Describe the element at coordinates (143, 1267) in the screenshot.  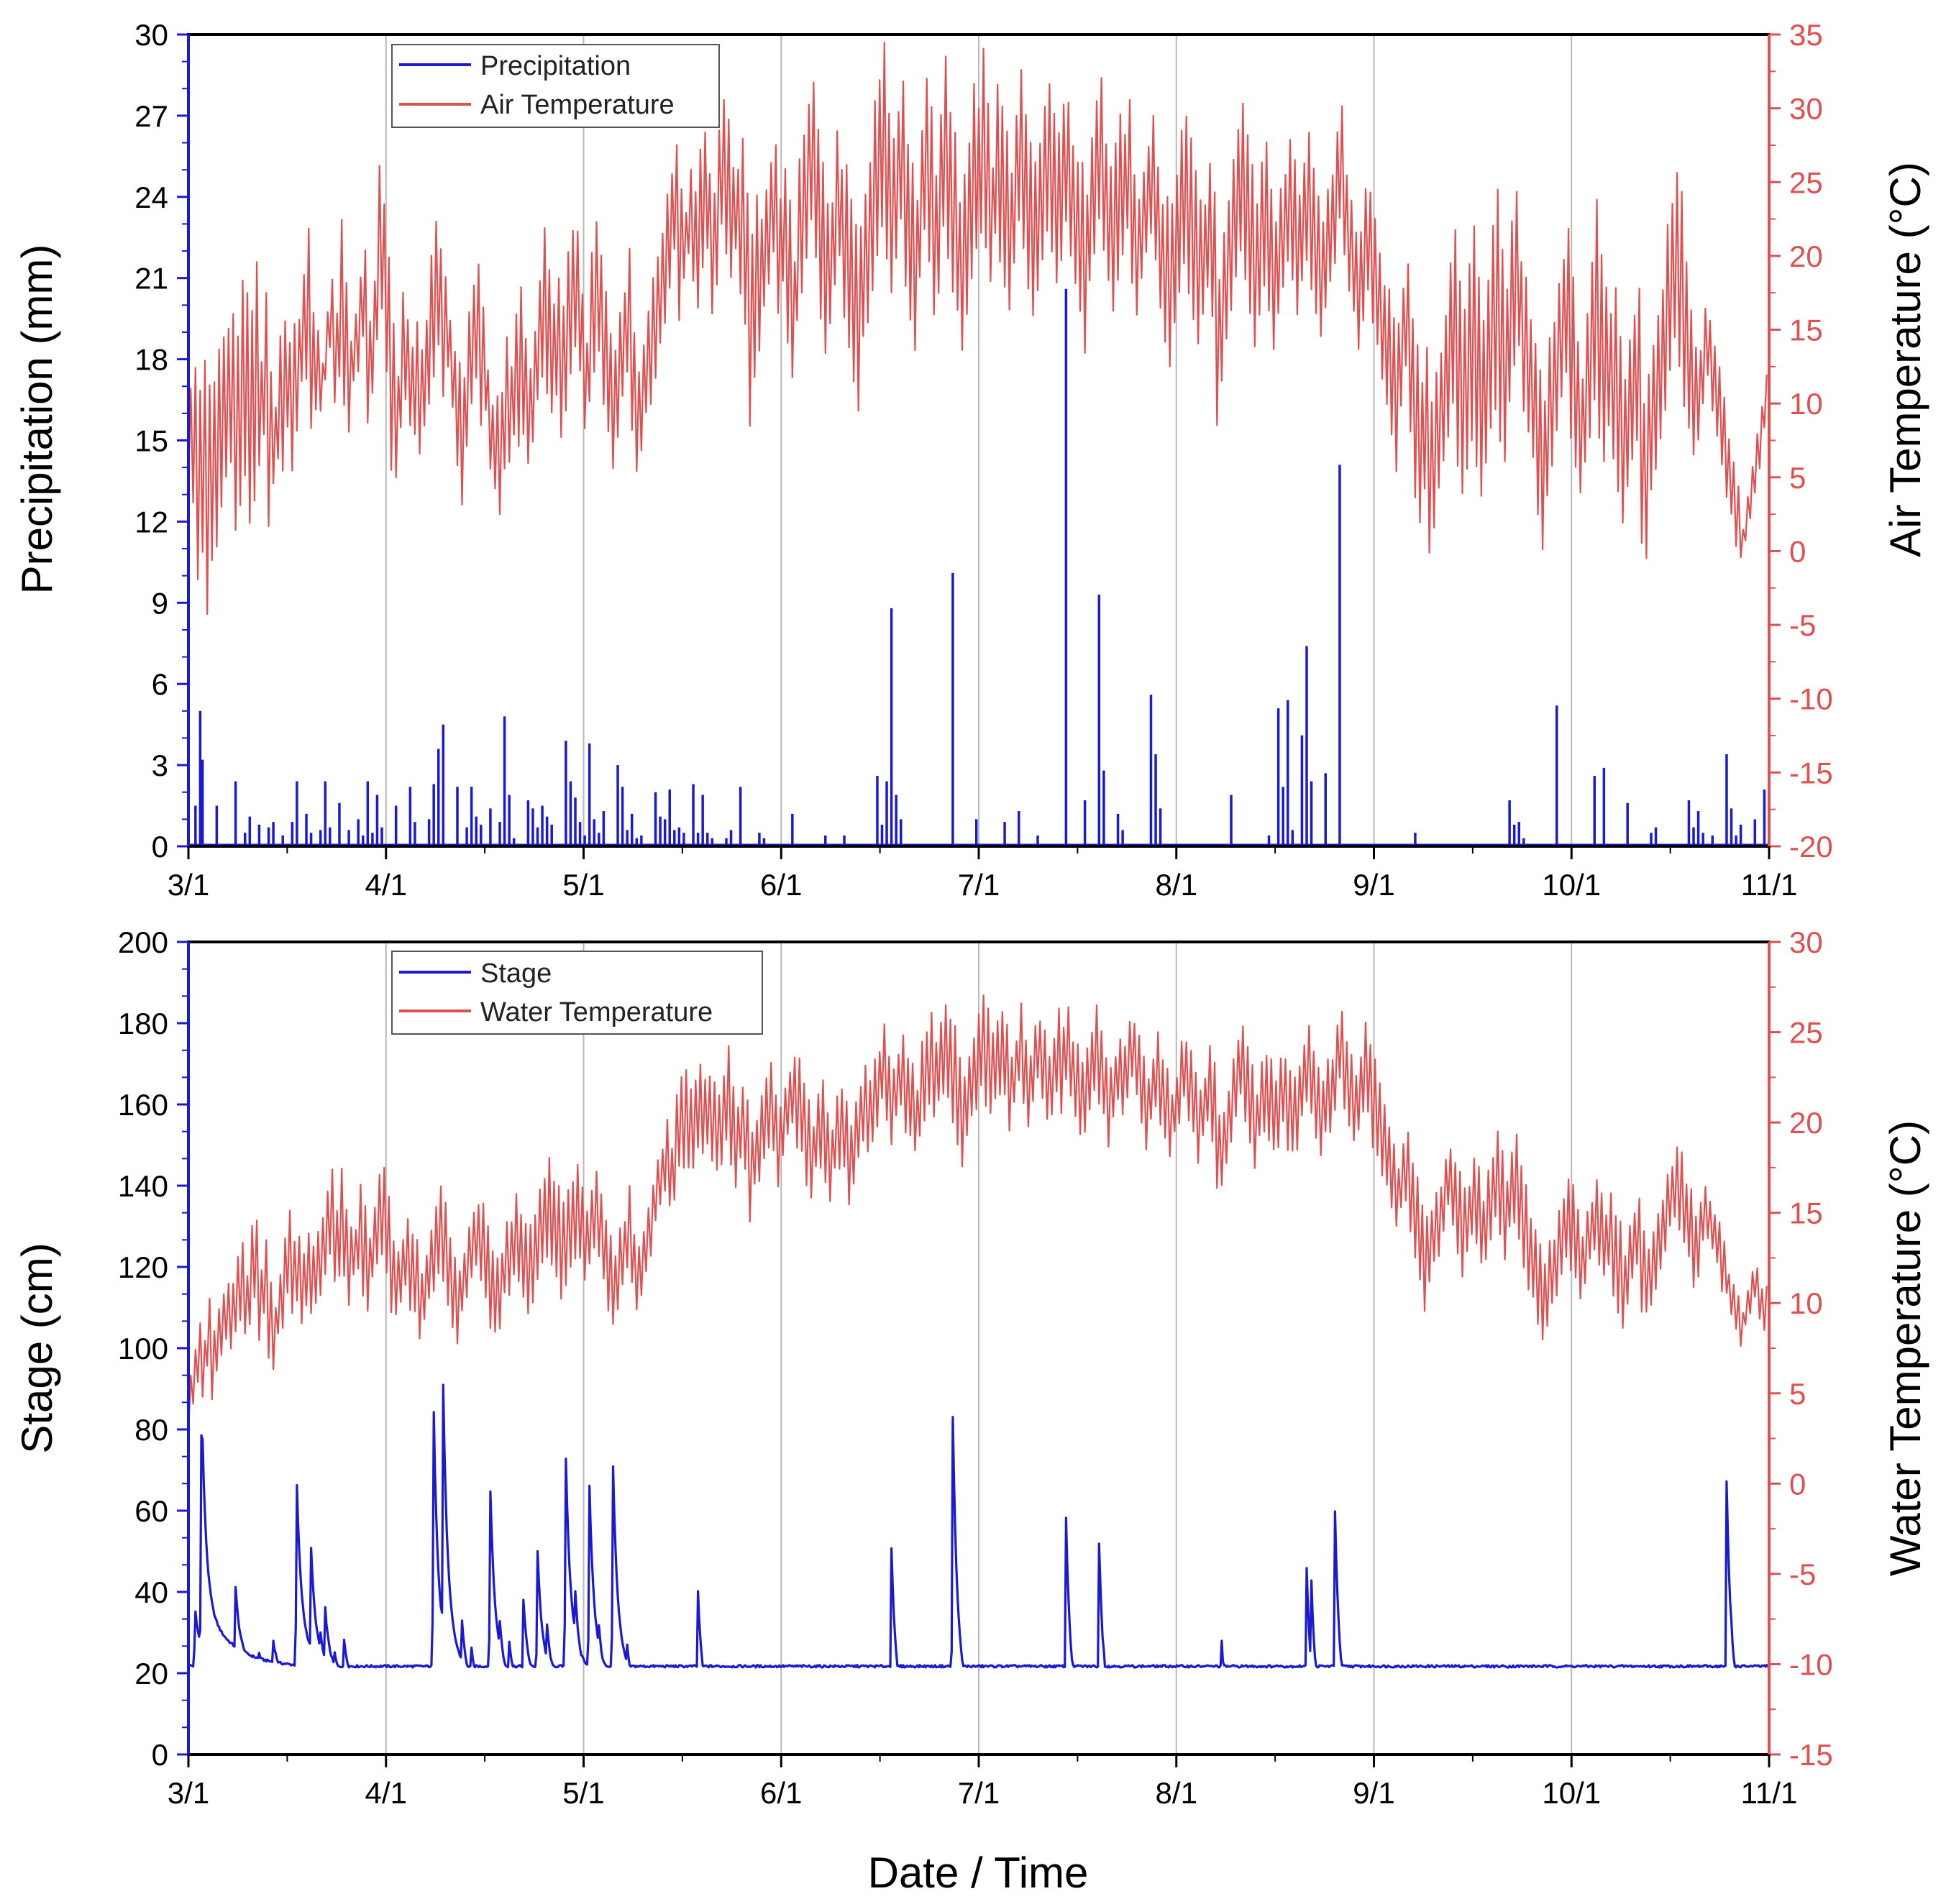
I see `left-tick-label: 120` at that location.